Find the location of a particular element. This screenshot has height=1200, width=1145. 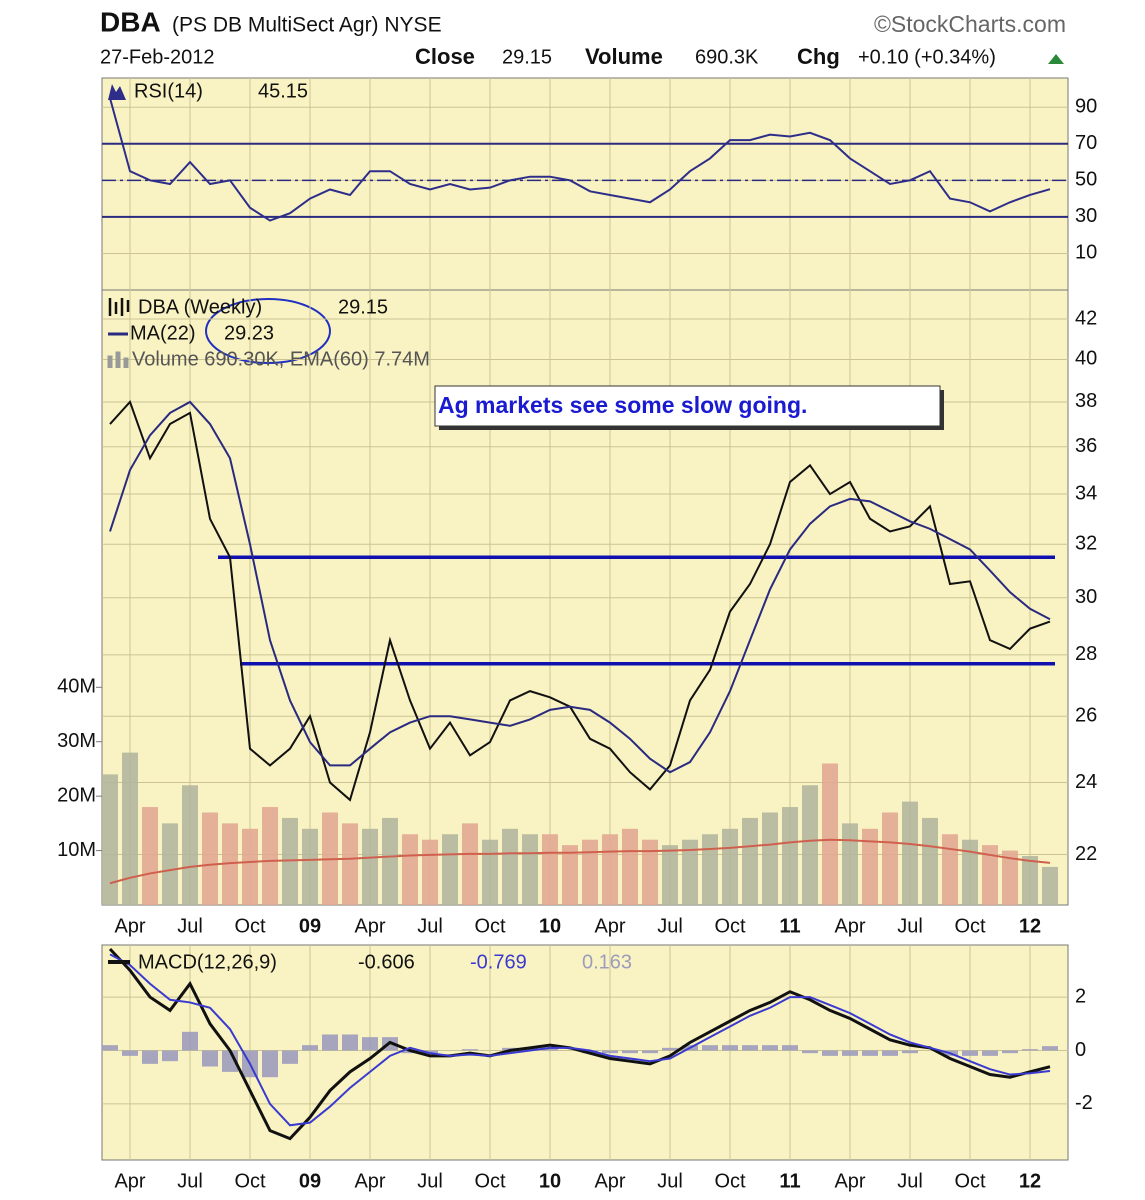

description: (PS DB MultiSect Agr) NYSE is located at coordinates (307, 25).